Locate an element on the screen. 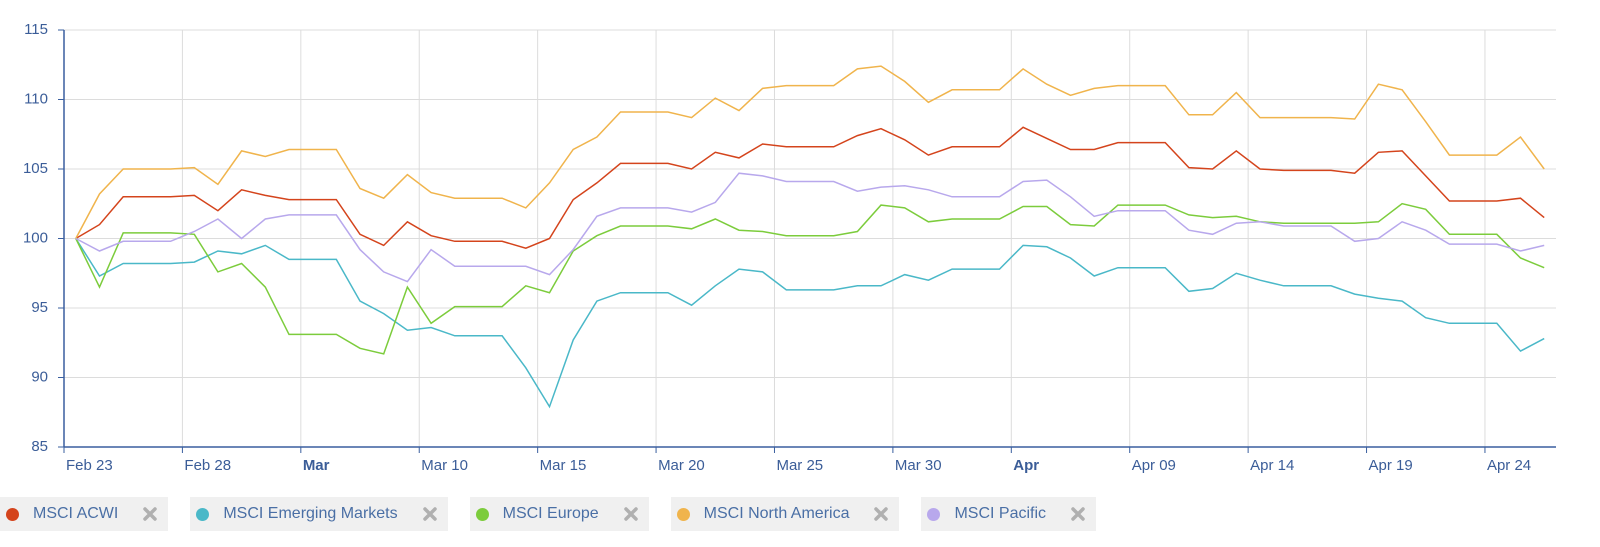  legend-item: MSCI ACWI is located at coordinates (84, 514).